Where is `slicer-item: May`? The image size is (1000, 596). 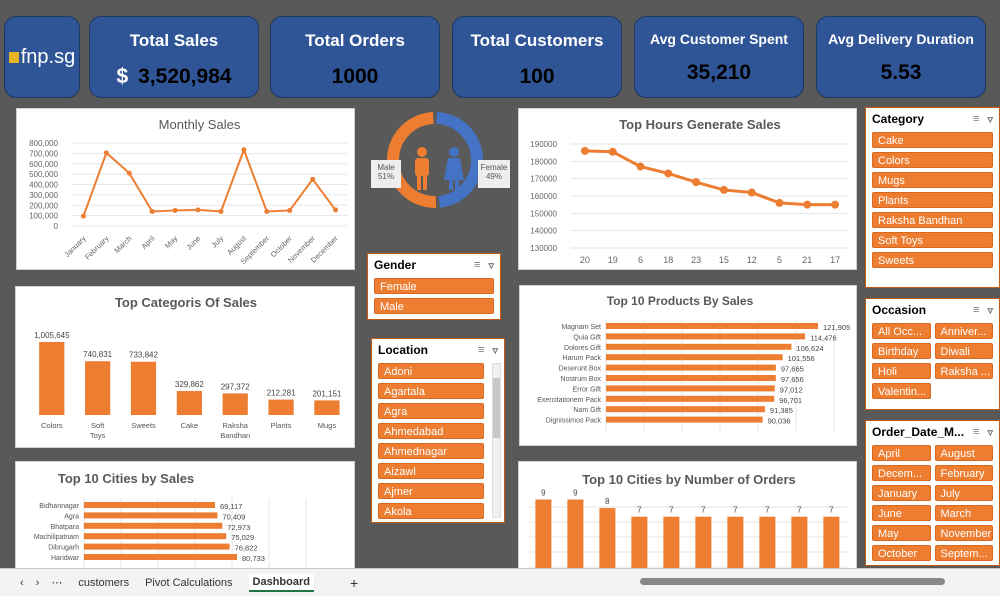
slicer-item: May is located at coordinates (901, 533).